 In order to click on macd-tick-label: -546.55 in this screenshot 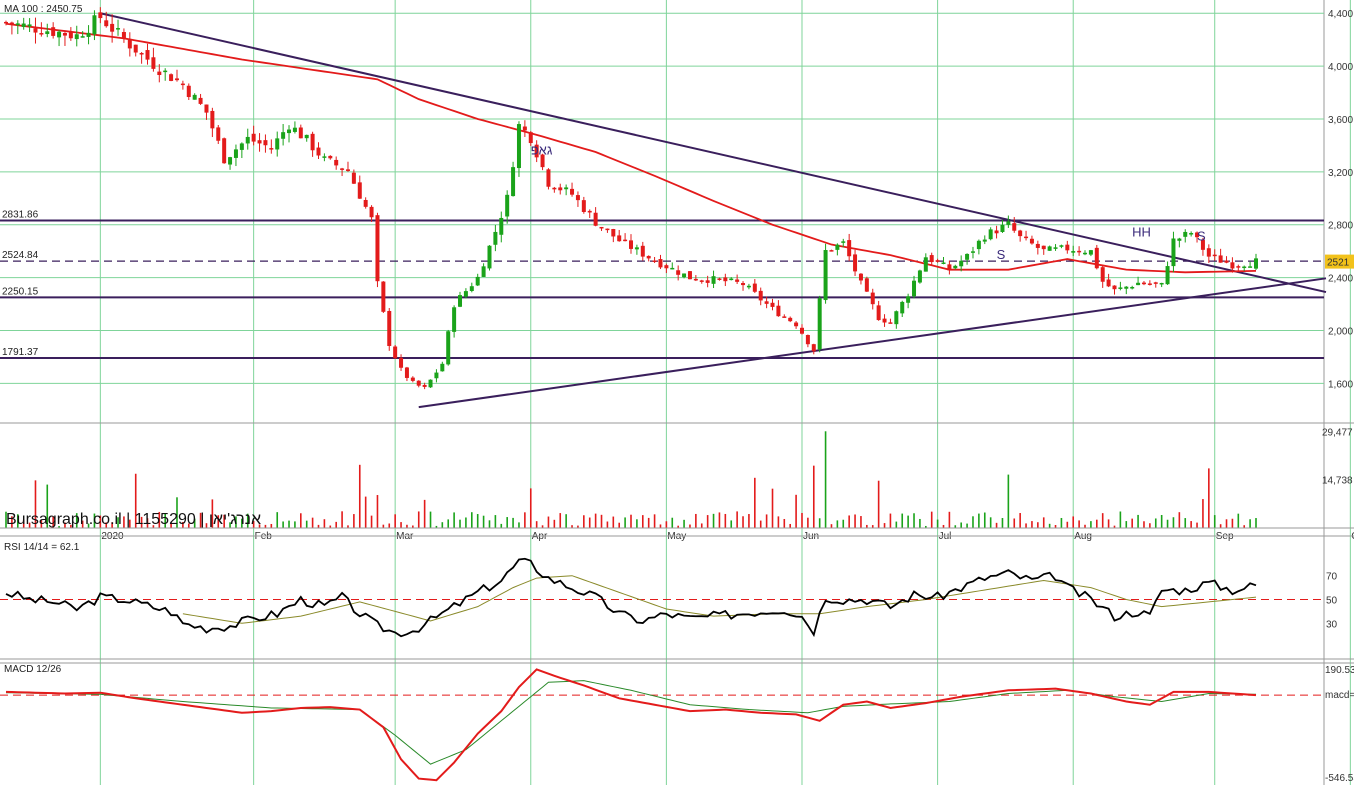, I will do `click(1339, 778)`.